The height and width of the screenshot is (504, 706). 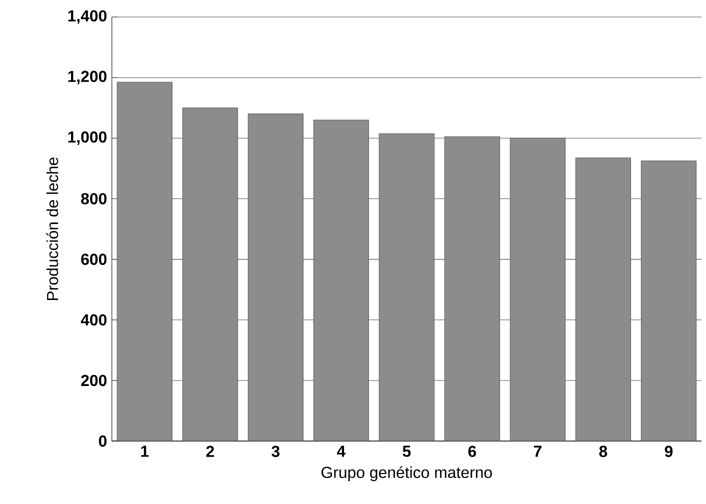 I want to click on x-tick-label: 2, so click(x=210, y=451).